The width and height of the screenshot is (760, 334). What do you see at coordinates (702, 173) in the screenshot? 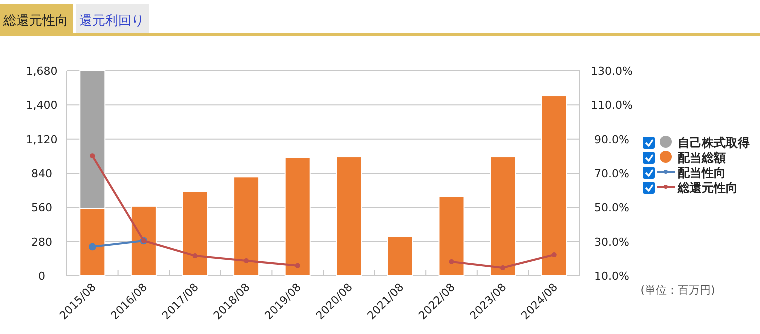
I see `legend-label: 配当性向` at bounding box center [702, 173].